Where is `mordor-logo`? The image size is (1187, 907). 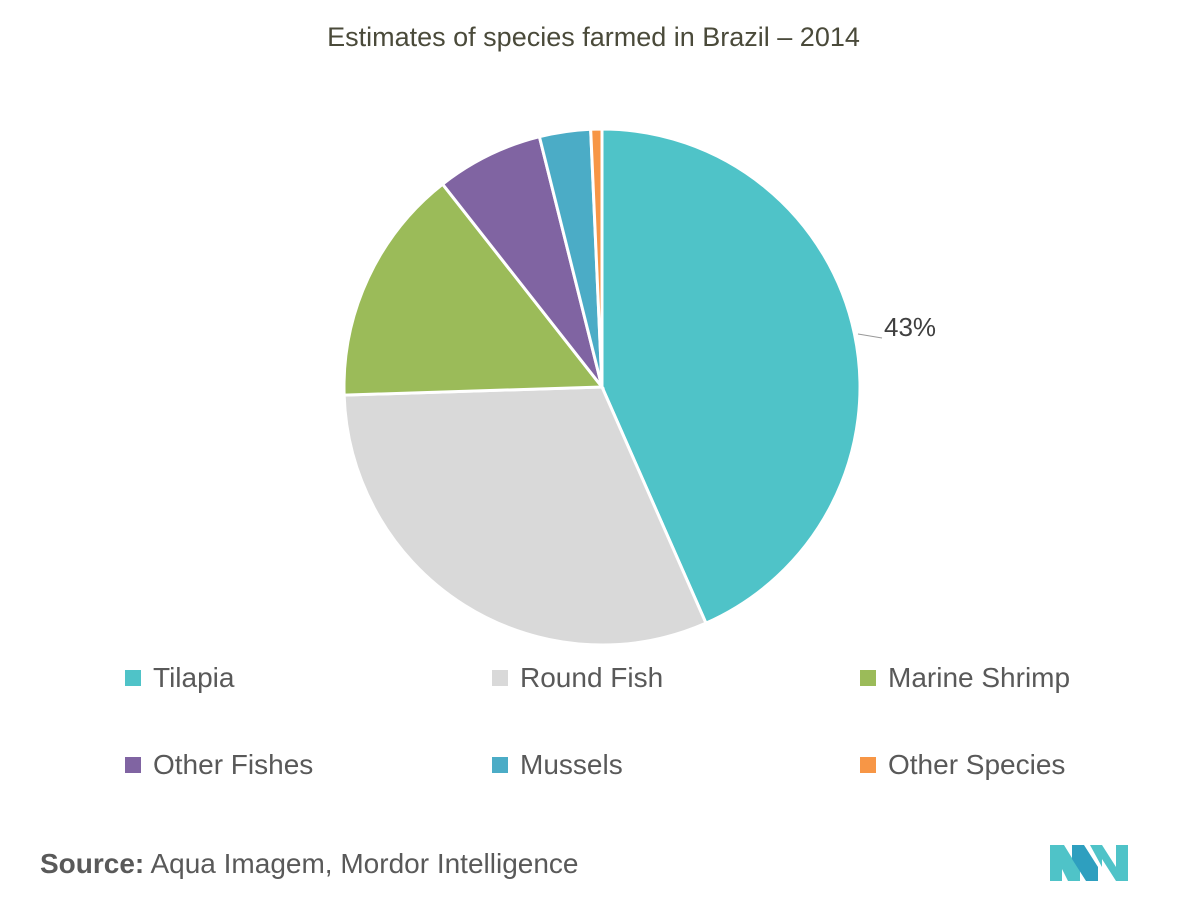 mordor-logo is located at coordinates (1089, 863).